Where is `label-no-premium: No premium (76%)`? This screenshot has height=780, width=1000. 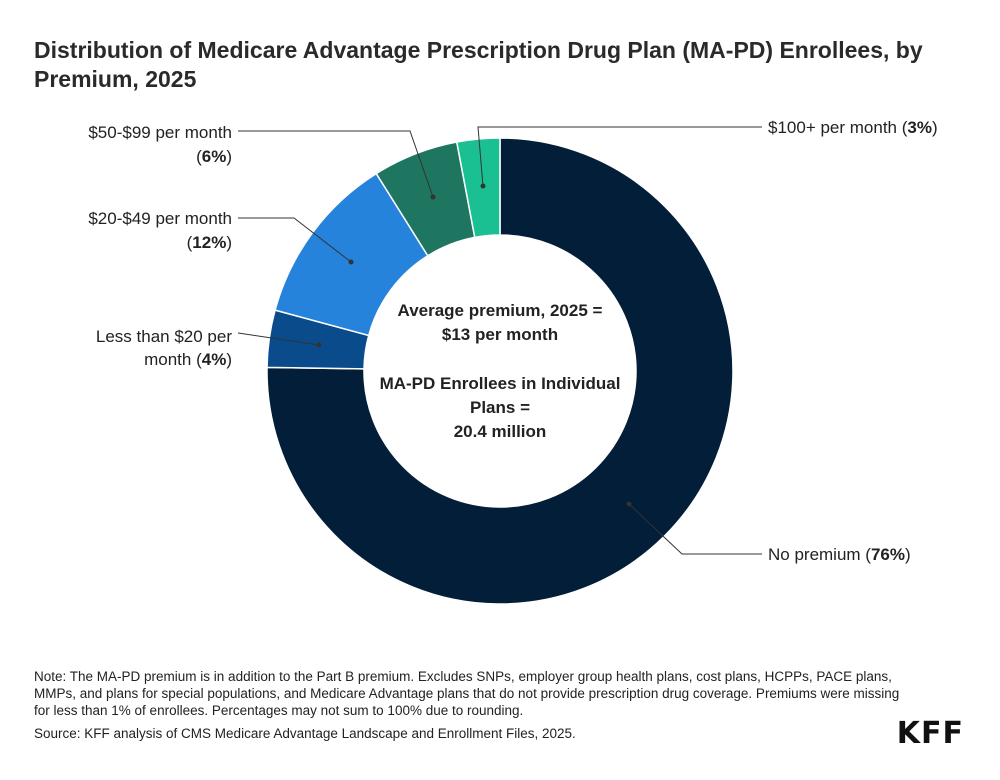
label-no-premium: No premium (76%) is located at coordinates (839, 554).